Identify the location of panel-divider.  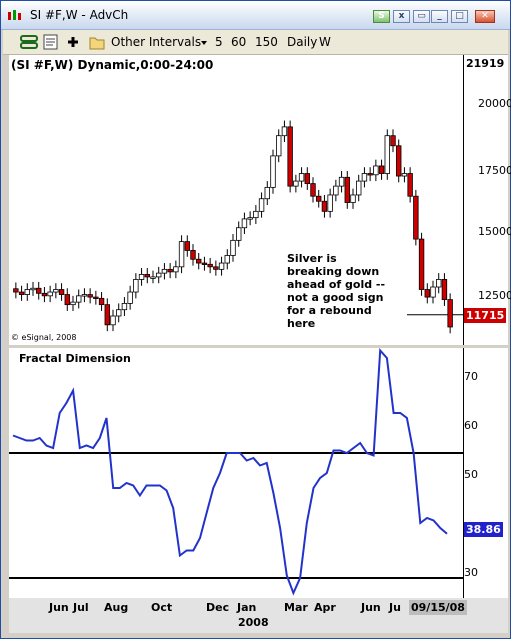
(258, 346).